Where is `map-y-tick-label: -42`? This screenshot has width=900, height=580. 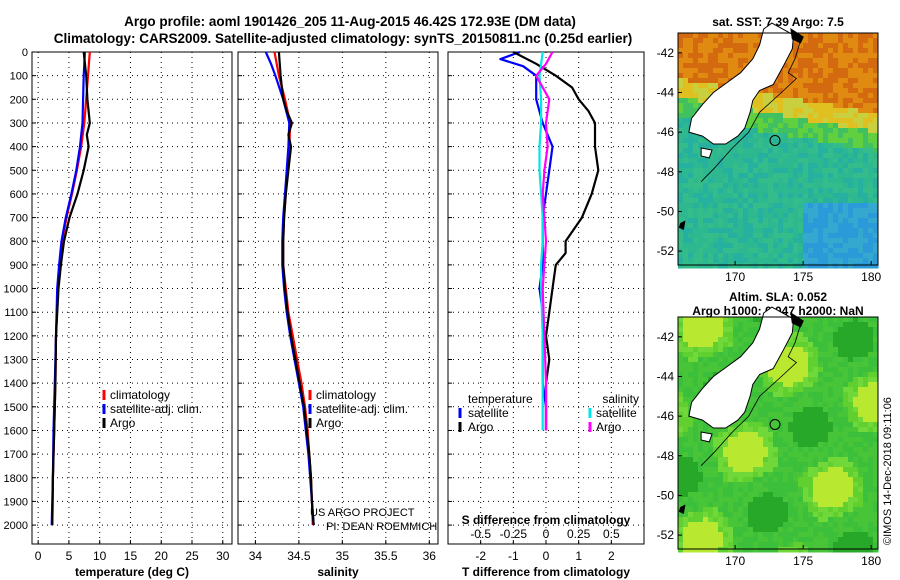
map-y-tick-label: -42 is located at coordinates (666, 337).